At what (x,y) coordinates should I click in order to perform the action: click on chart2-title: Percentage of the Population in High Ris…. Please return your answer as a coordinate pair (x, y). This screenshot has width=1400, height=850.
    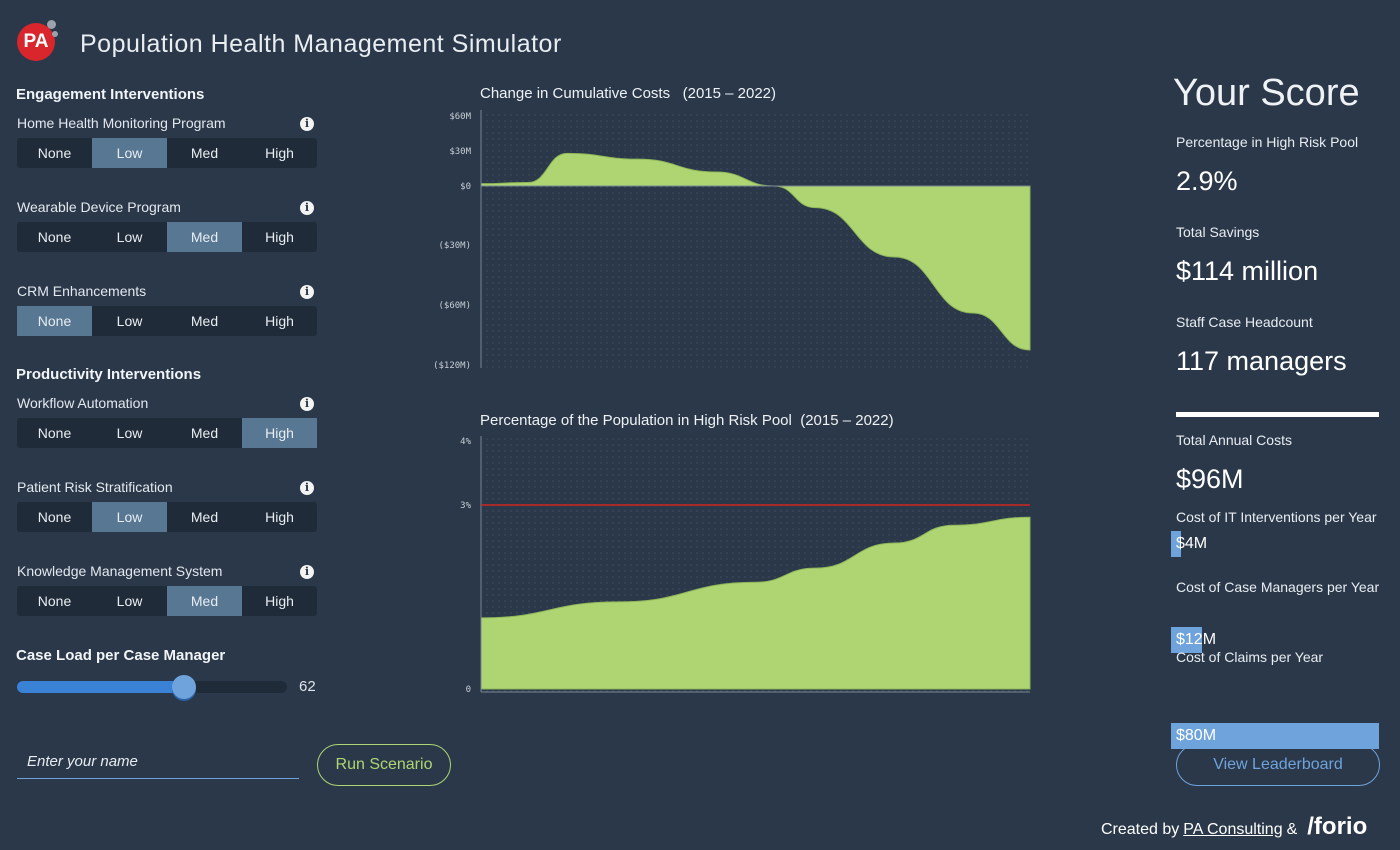
    Looking at the image, I should click on (687, 420).